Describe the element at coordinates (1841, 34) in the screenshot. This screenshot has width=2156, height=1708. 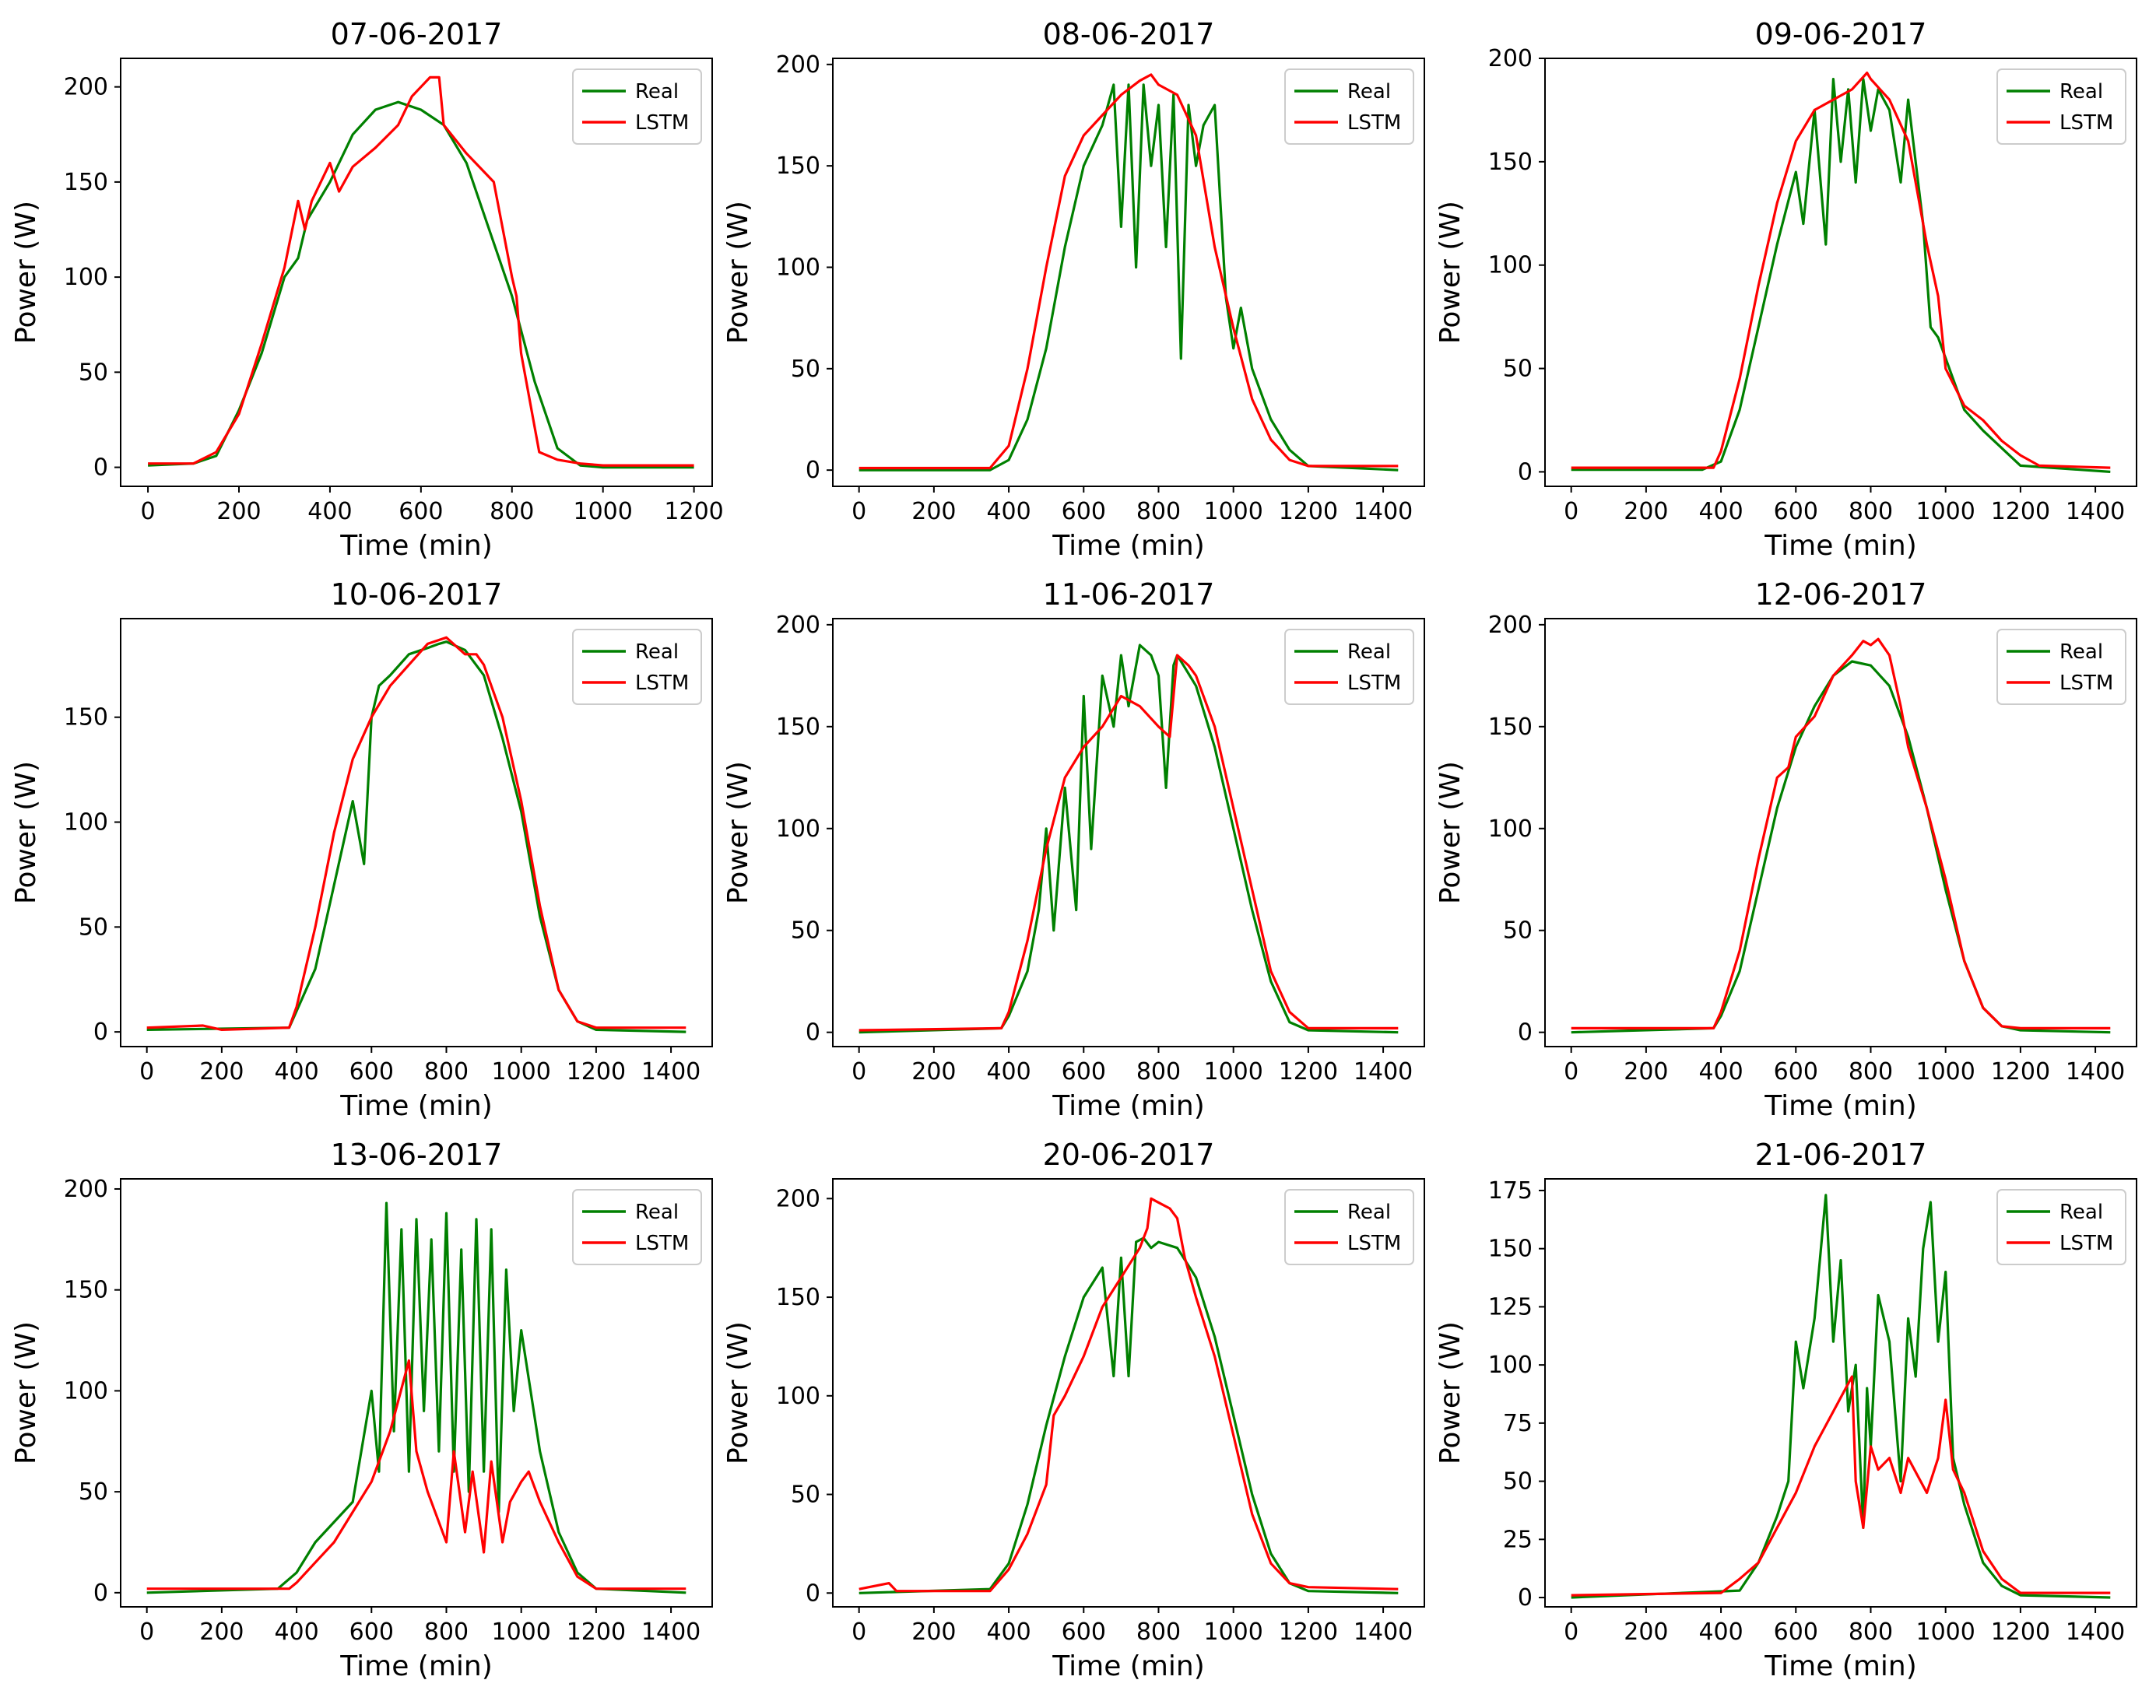
I see `chart-title: 09-06-2017` at that location.